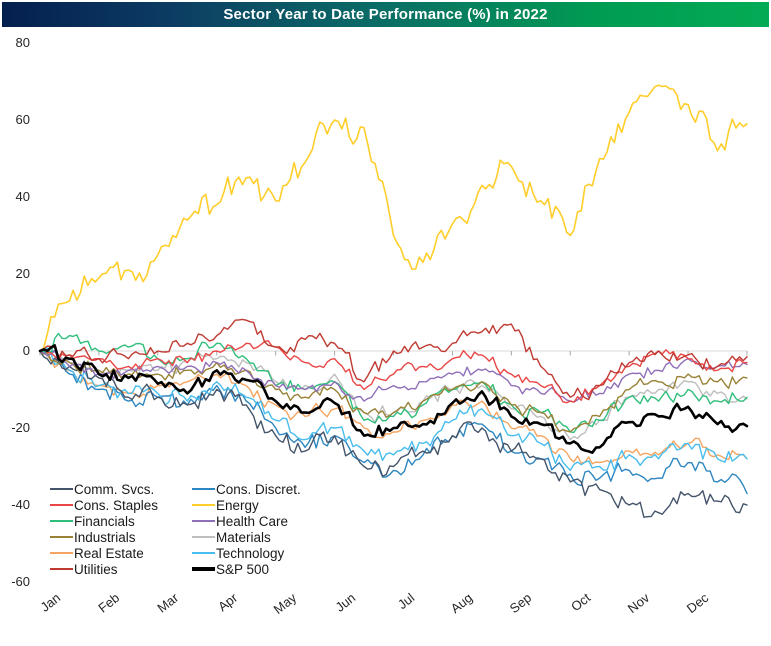 The image size is (771, 646). I want to click on legend-item-financials: Financials, so click(121, 521).